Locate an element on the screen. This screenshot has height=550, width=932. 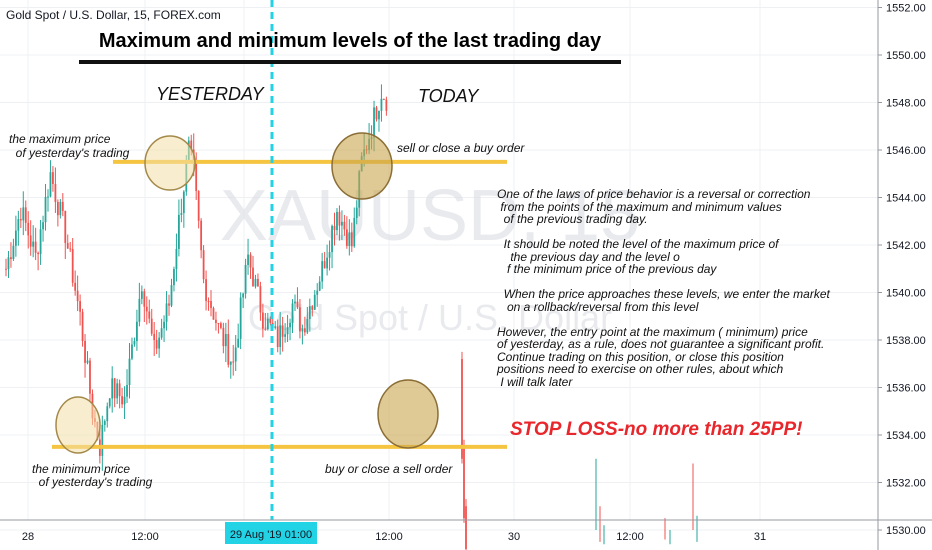
label-buy-order: buy or close a sell order is located at coordinates (389, 469).